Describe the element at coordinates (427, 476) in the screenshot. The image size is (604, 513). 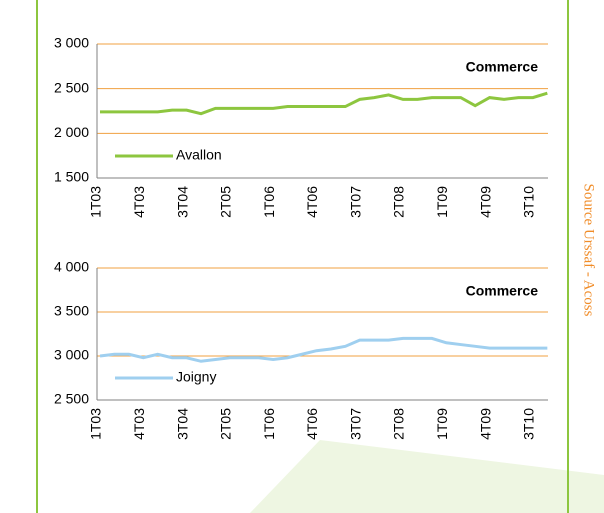
I see `decor` at that location.